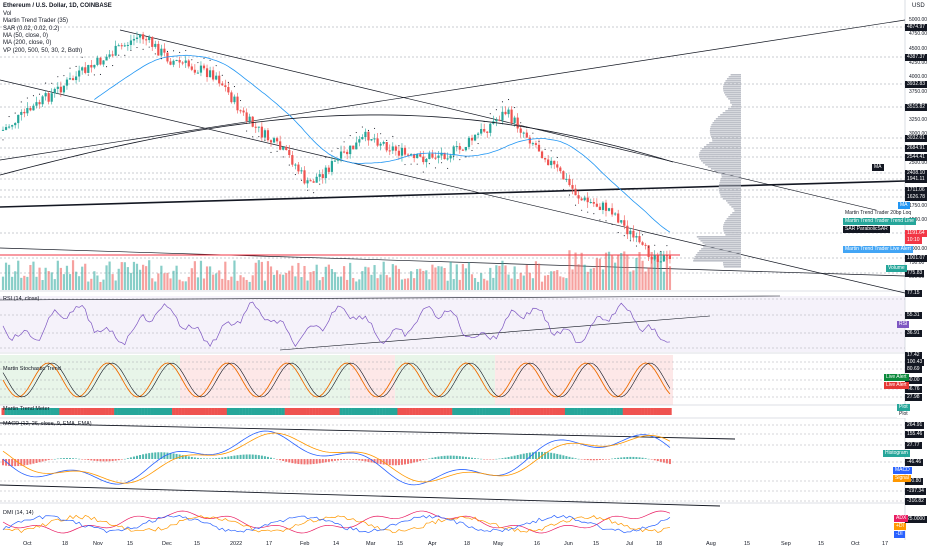 Image resolution: width=932 pixels, height=550 pixels. What do you see at coordinates (21, 299) in the screenshot?
I see `rsi-pane-label: RSI (14, close)` at bounding box center [21, 299].